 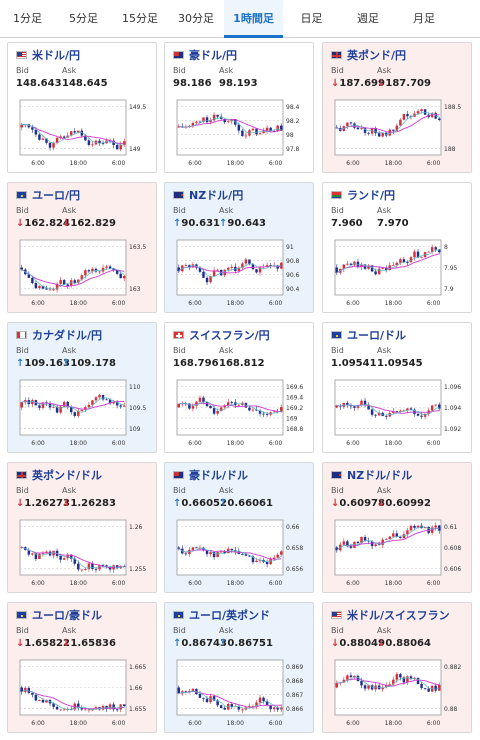 What do you see at coordinates (294, 429) in the screenshot?
I see `y-tick-label: 168.8` at bounding box center [294, 429].